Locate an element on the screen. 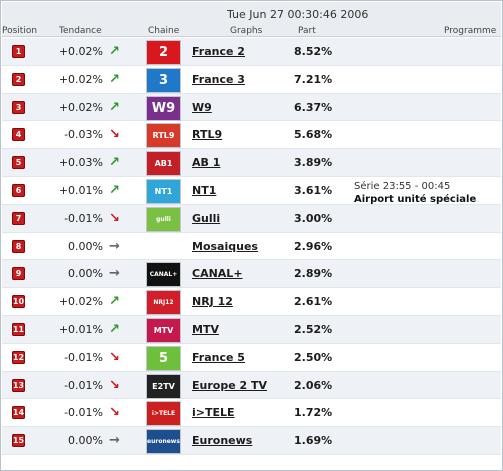 This screenshot has height=471, width=503. channel-name-link: Euronews is located at coordinates (222, 441).